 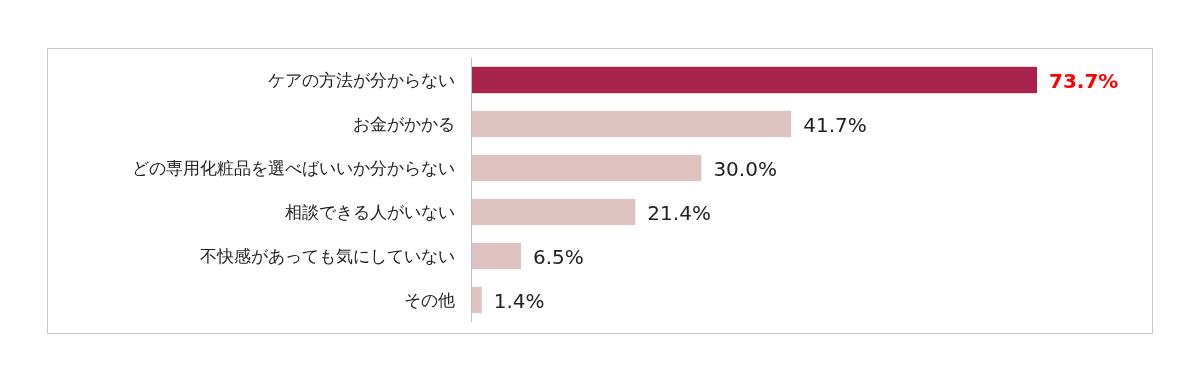 I want to click on y-tick-label: お金がかかる, so click(x=404, y=124).